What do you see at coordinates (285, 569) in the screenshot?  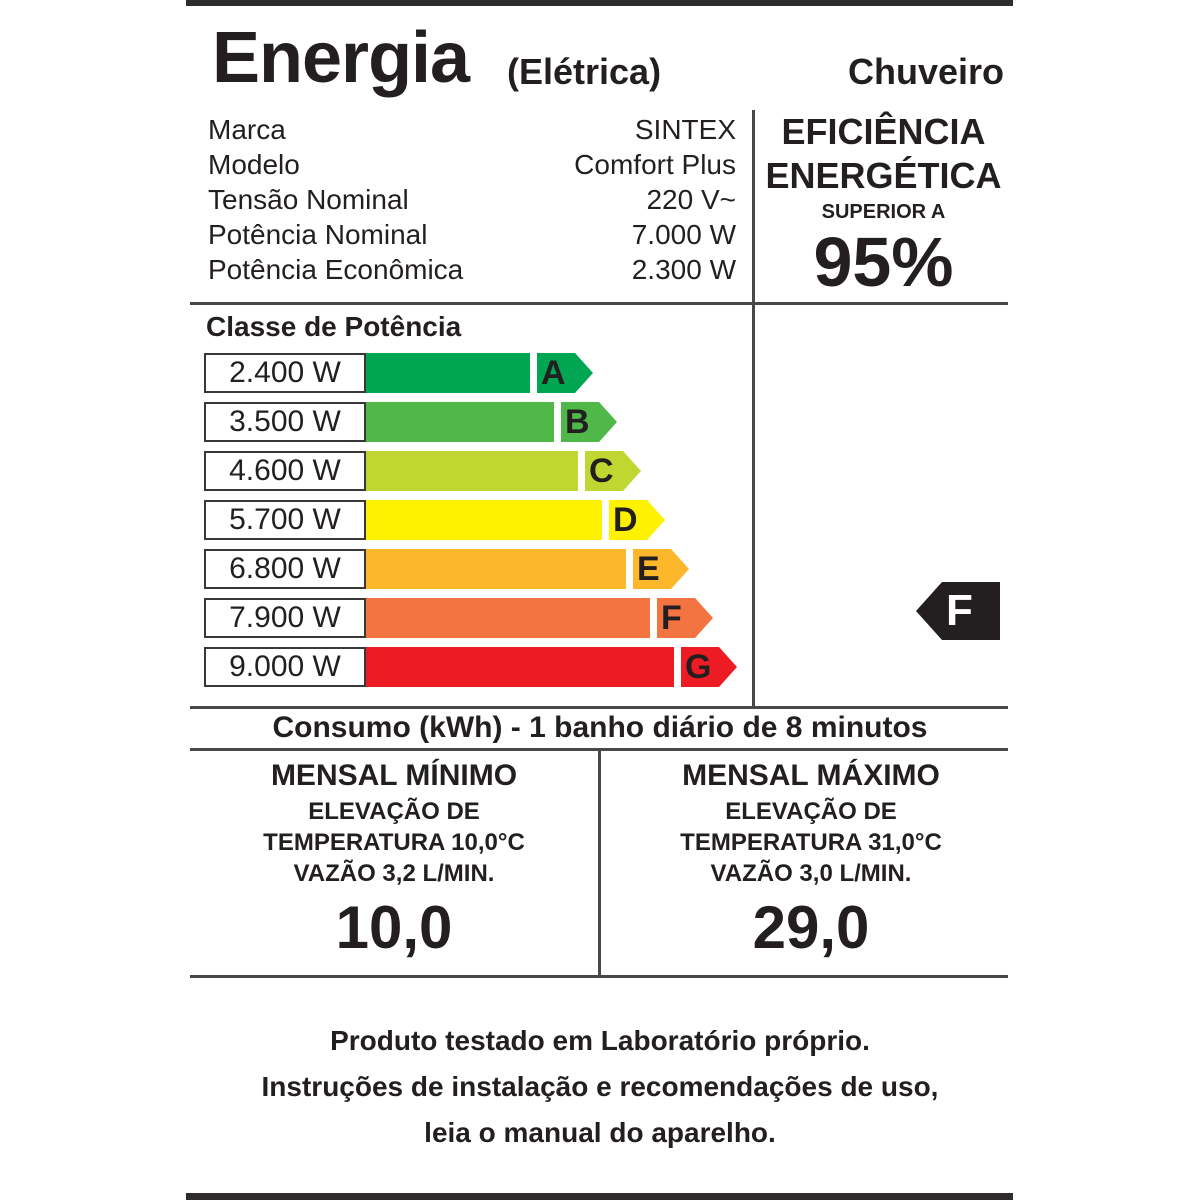 I see `class-watts: 6.800 W` at bounding box center [285, 569].